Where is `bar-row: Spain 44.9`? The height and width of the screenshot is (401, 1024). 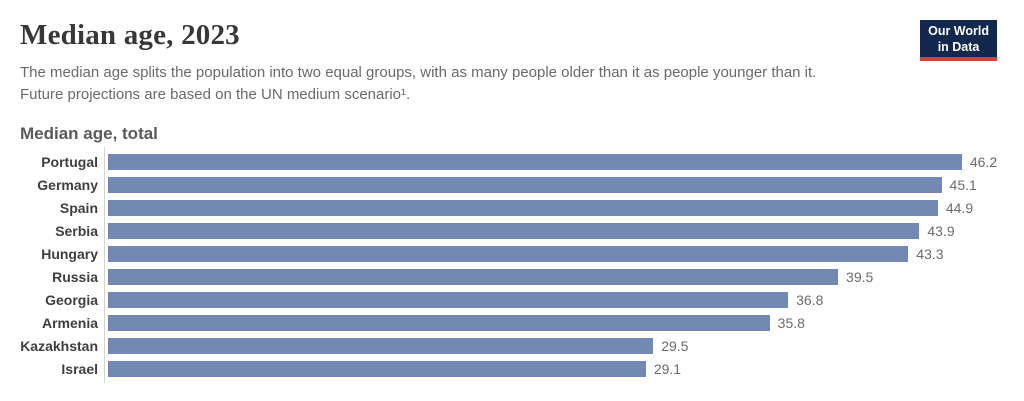 bar-row: Spain 44.9 is located at coordinates (512, 207).